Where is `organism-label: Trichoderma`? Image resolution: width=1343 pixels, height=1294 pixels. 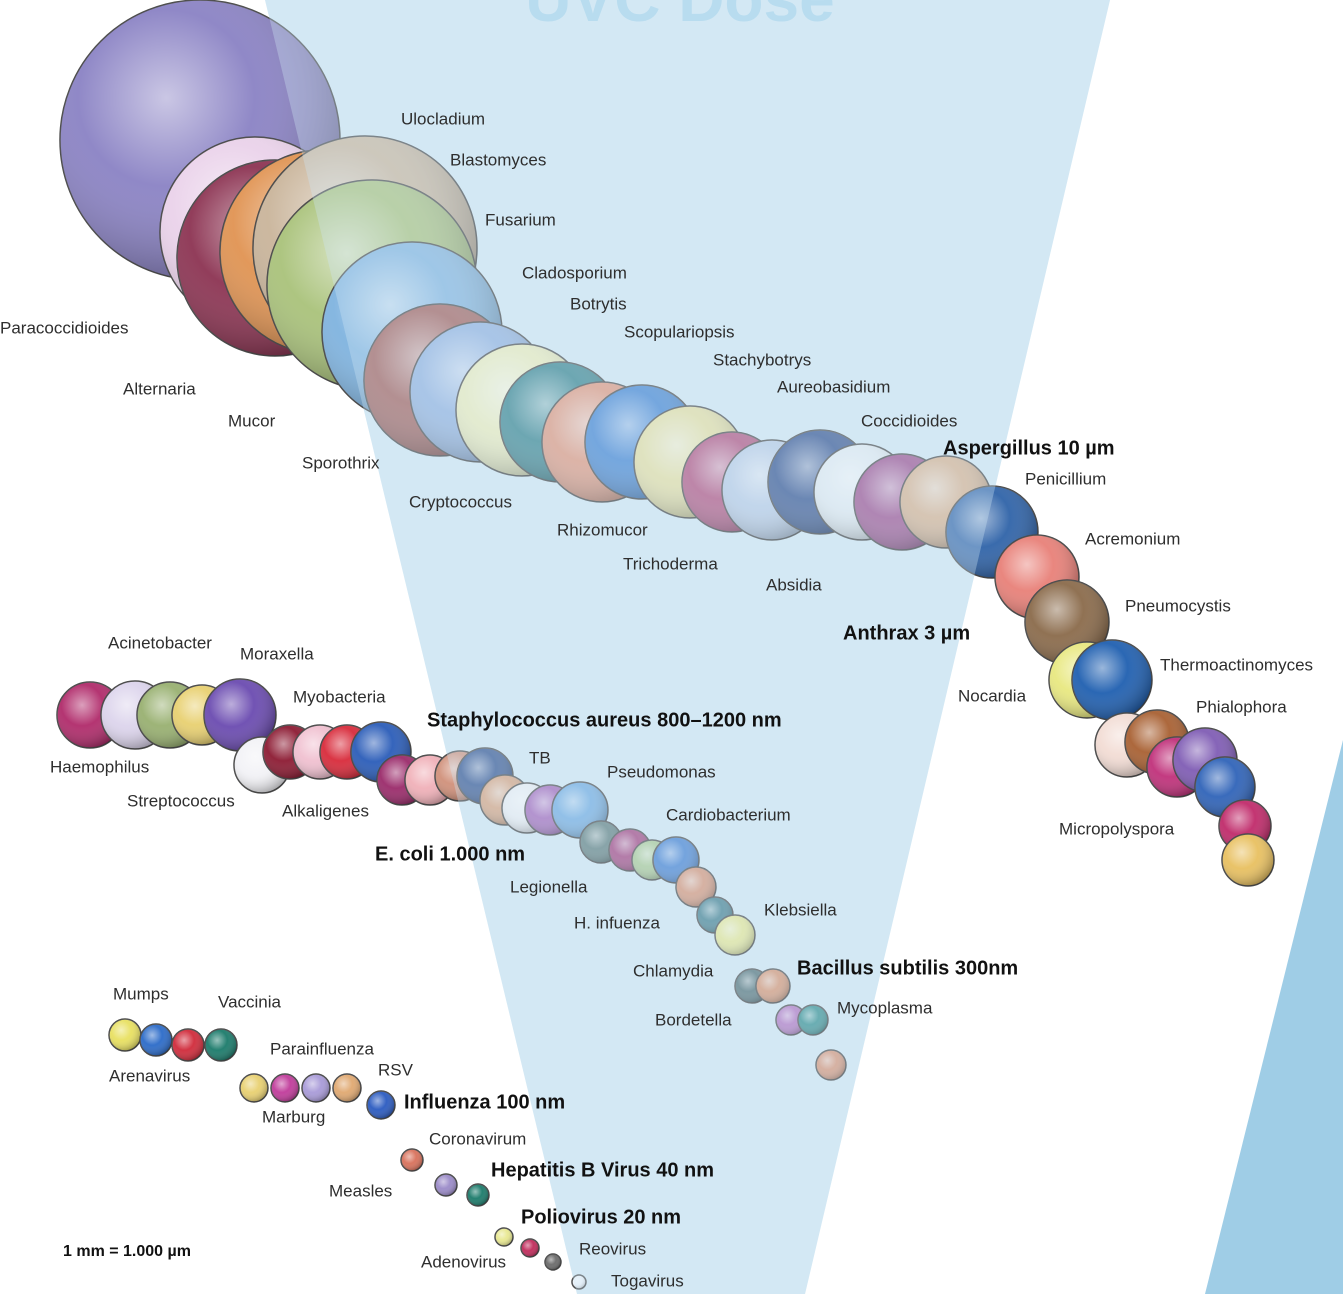
organism-label: Trichoderma is located at coordinates (670, 563).